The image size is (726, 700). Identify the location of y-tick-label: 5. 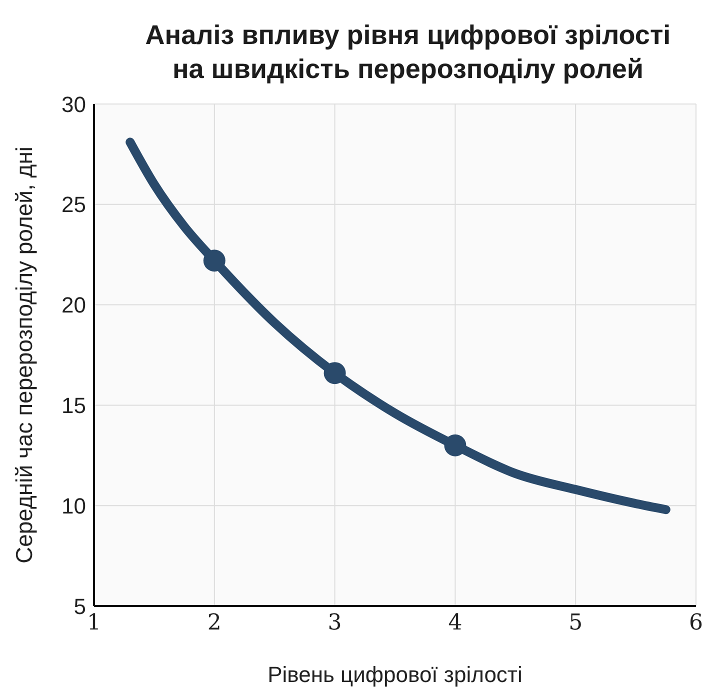
(80, 606).